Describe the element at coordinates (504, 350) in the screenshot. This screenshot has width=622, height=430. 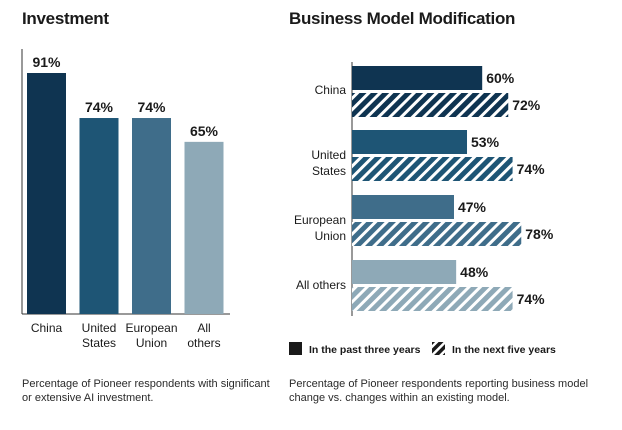
I see `legend-label-next: In the next five years` at that location.